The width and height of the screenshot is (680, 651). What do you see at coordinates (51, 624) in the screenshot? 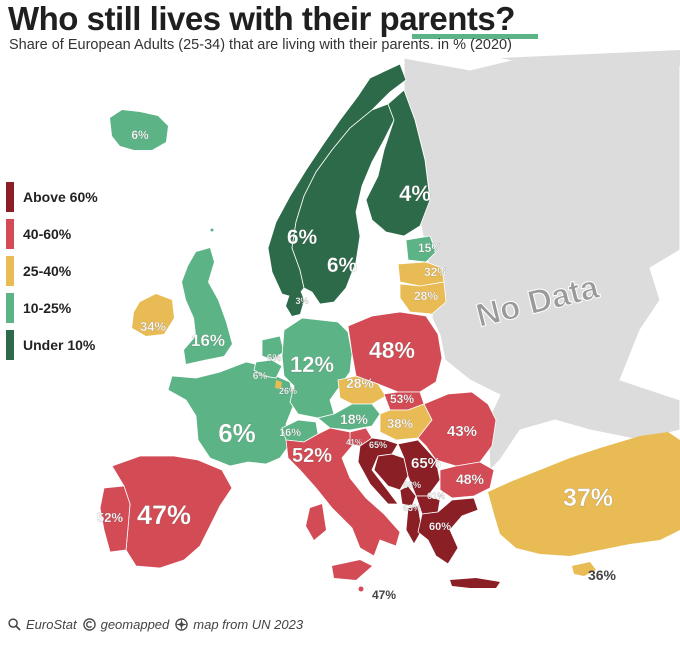
I see `source-eurostat: EuroStat` at bounding box center [51, 624].